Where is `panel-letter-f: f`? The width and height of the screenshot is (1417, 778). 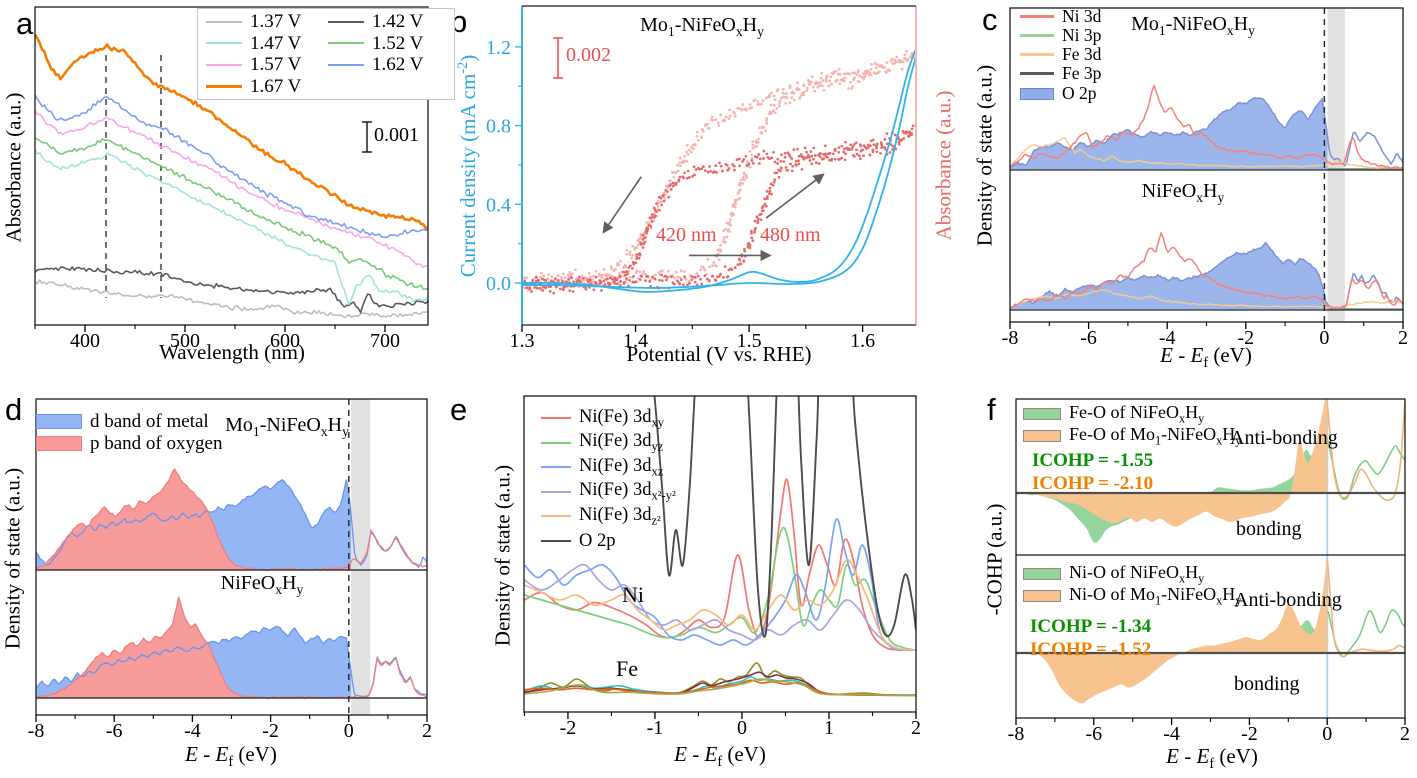
panel-letter-f: f is located at coordinates (991, 409).